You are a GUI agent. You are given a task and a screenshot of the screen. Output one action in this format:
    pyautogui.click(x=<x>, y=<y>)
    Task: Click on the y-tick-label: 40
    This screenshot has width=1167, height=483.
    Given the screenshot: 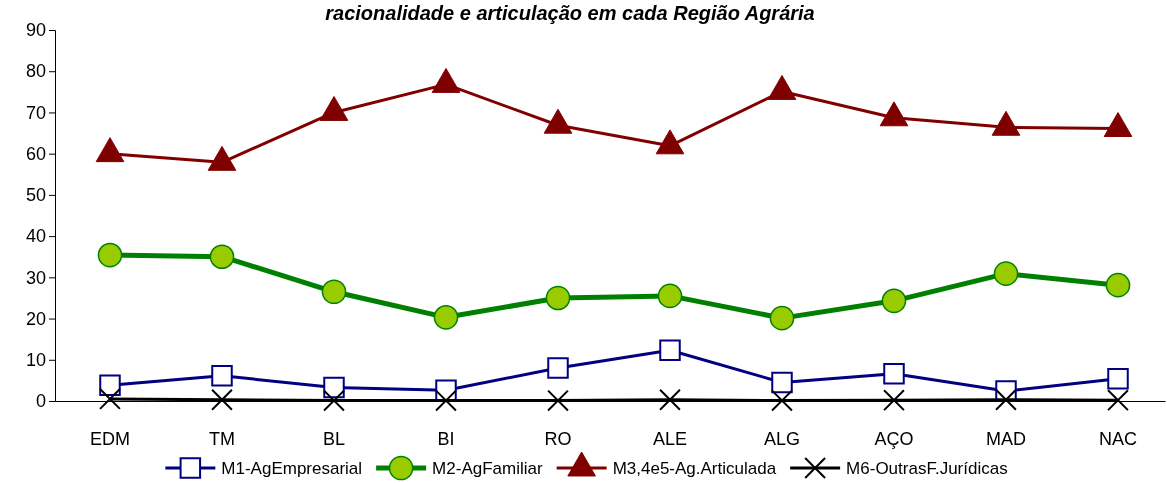 What is the action you would take?
    pyautogui.click(x=35, y=236)
    